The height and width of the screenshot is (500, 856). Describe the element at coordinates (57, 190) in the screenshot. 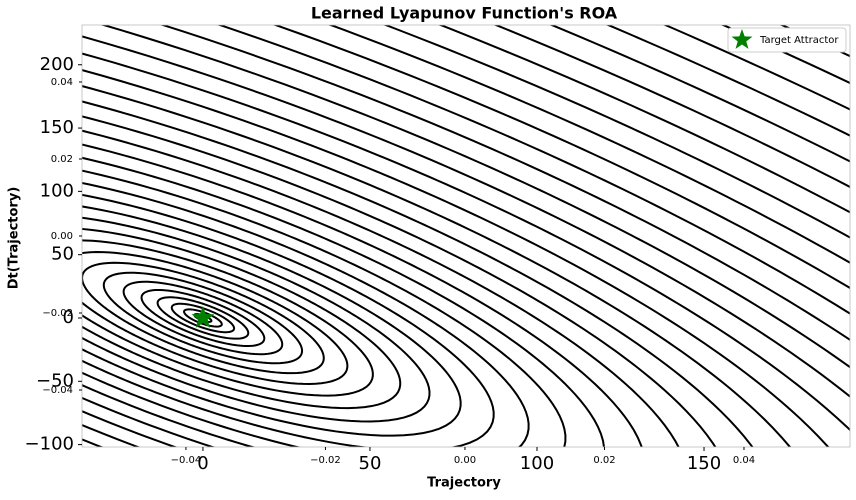

I see `y-tick-label: 100` at that location.